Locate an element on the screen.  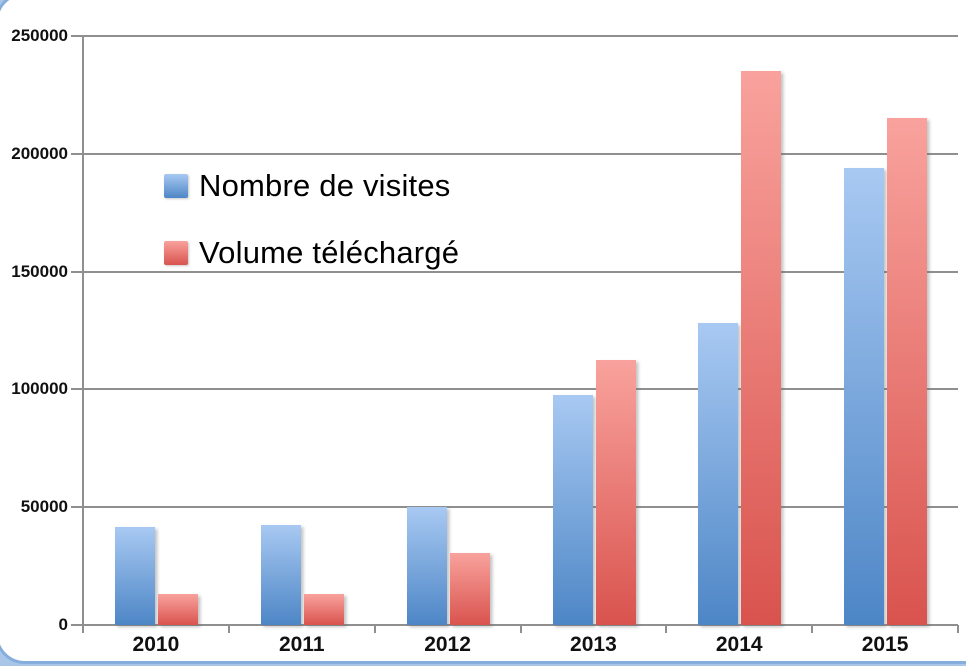
legend-label-volume: Volume téléchargé is located at coordinates (329, 252).